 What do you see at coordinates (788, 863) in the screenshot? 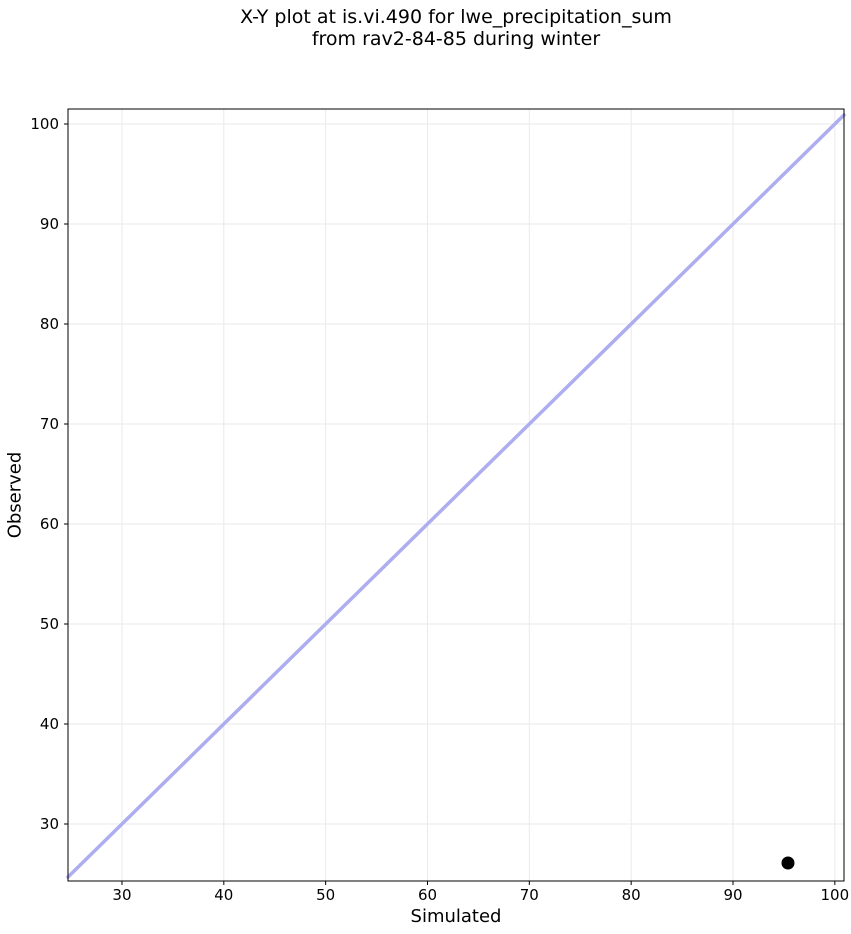
I see `data-point` at bounding box center [788, 863].